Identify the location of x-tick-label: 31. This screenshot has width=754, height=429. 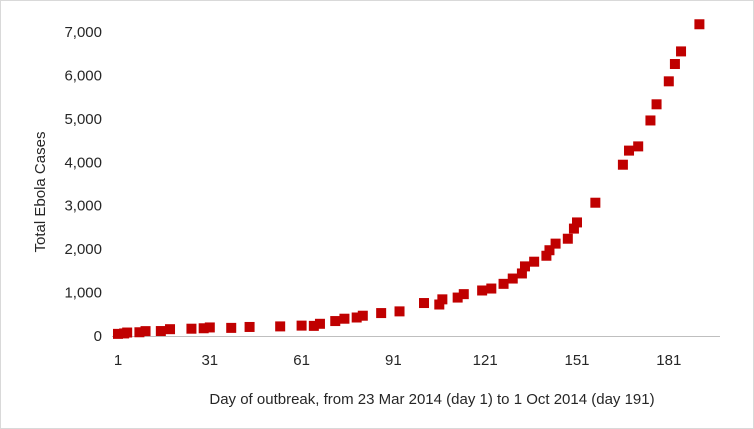
(209, 360).